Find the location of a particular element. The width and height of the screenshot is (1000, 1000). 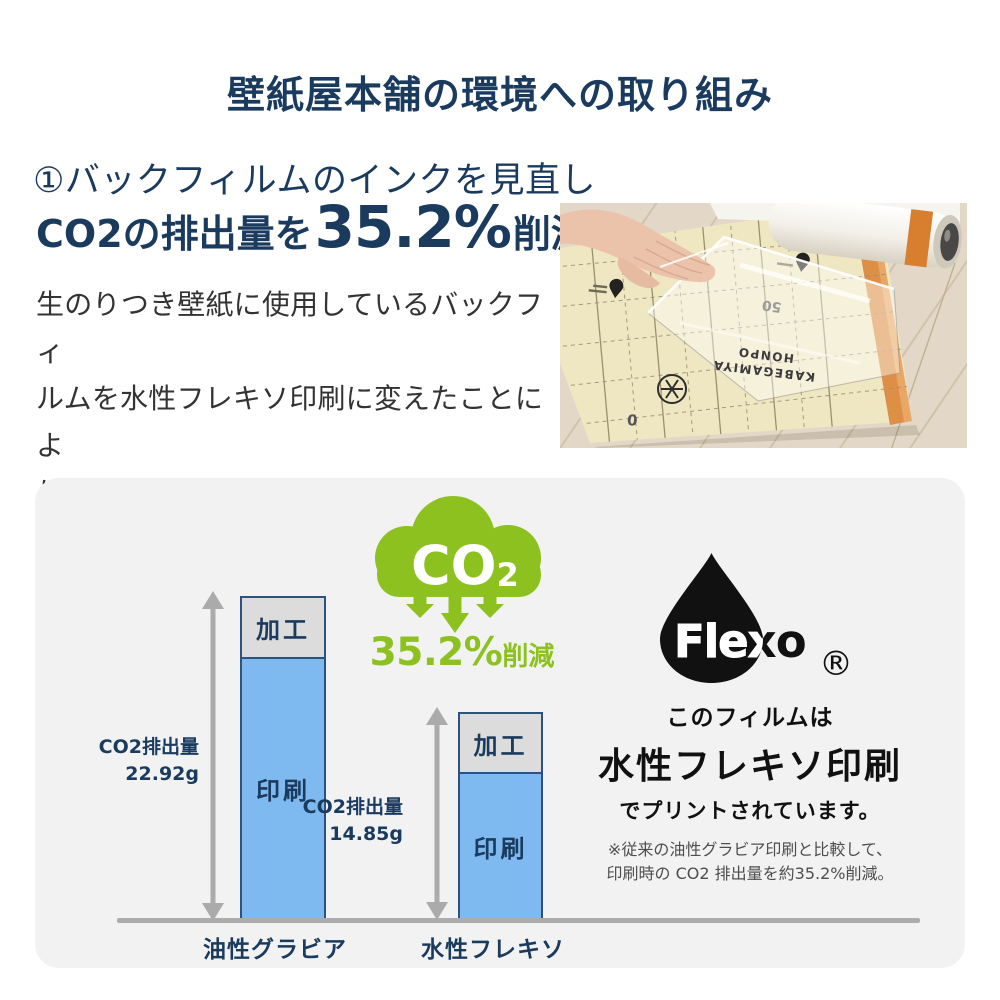

sheet-shadow is located at coordinates (757, 436).